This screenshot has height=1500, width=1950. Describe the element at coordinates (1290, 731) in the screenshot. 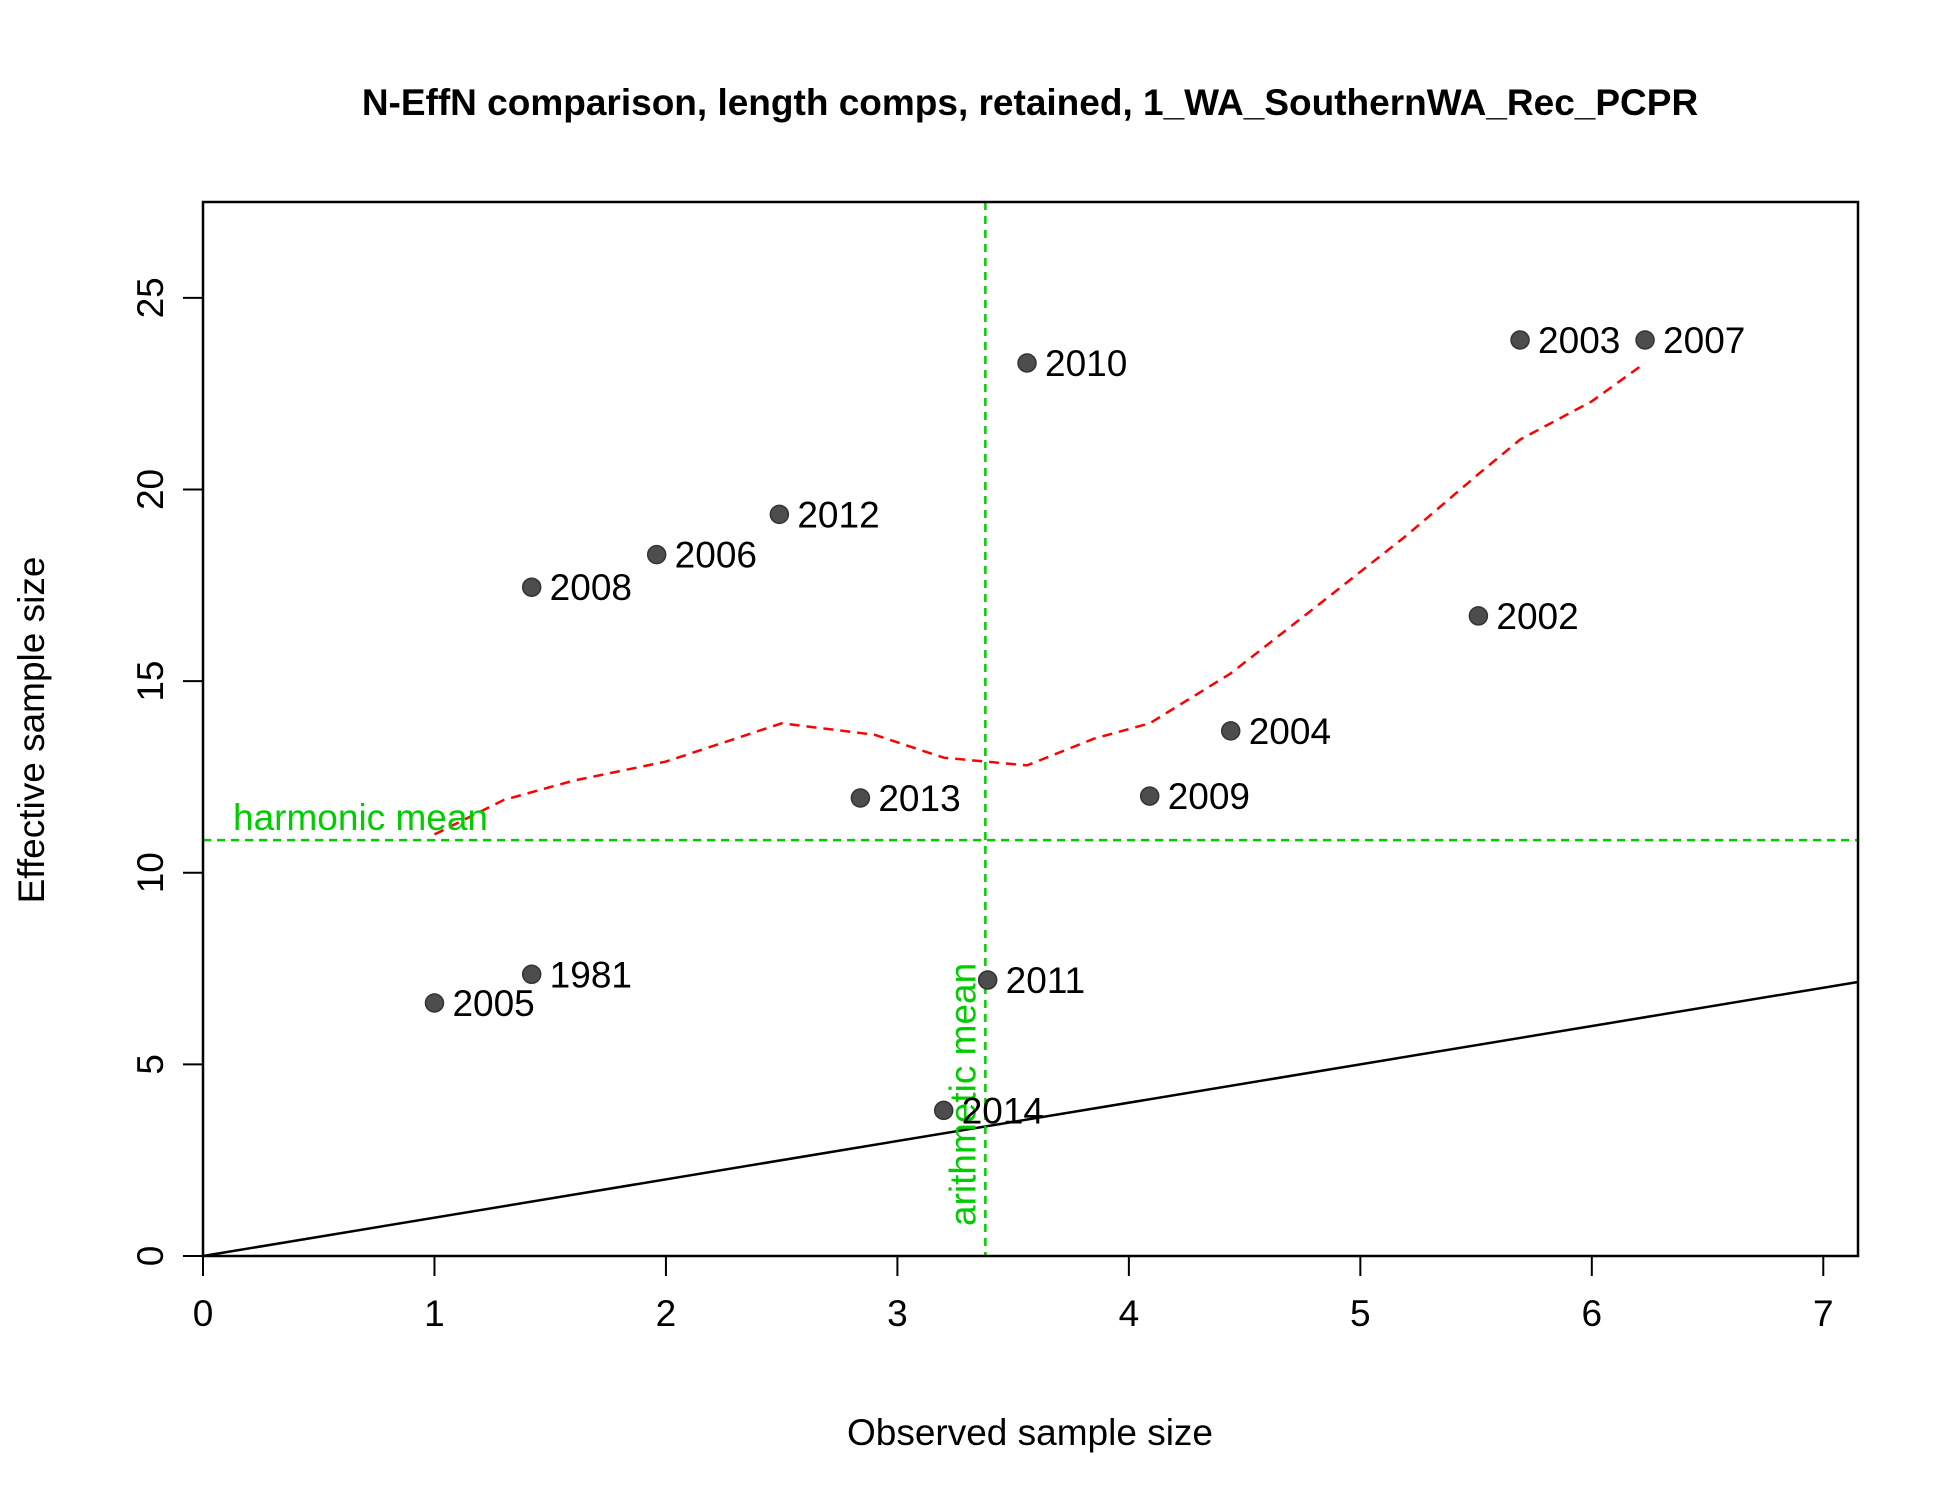

I see `point-label-2004: 2004` at that location.